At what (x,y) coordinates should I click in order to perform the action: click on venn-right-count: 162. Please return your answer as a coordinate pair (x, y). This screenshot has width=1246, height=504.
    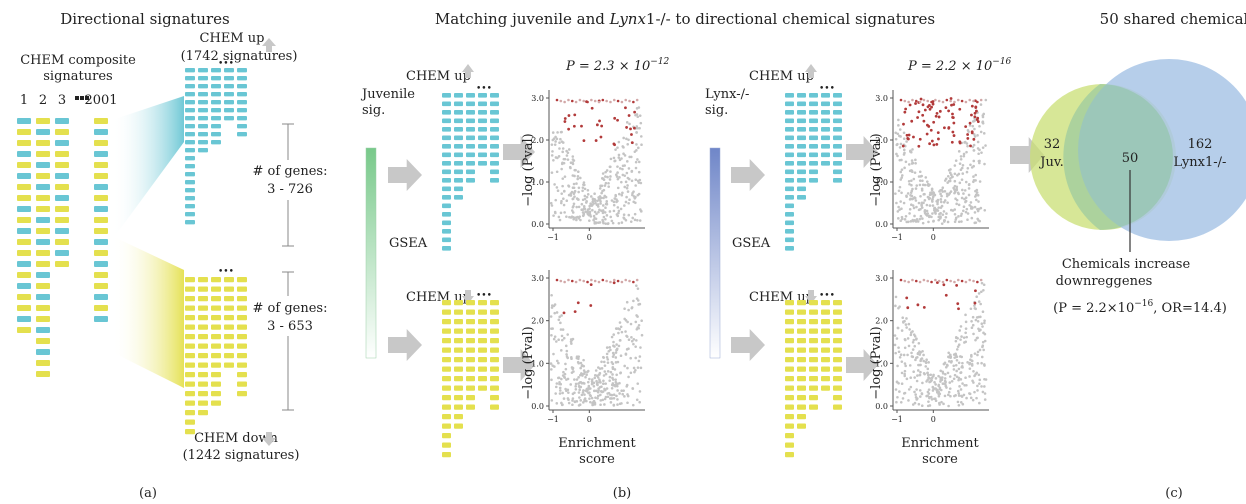
    Looking at the image, I should click on (1200, 144).